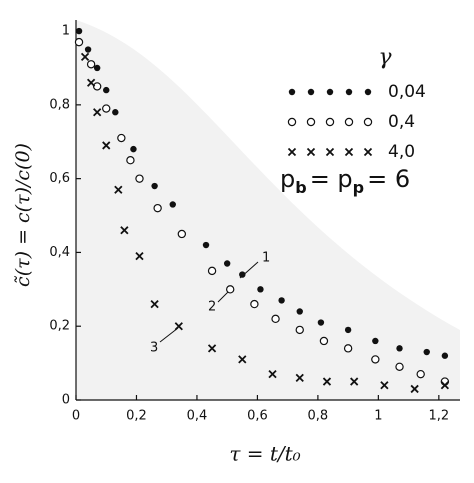 This screenshot has height=483, width=474. Describe the element at coordinates (388, 179) in the screenshot. I see `formula-part: = 6` at that location.